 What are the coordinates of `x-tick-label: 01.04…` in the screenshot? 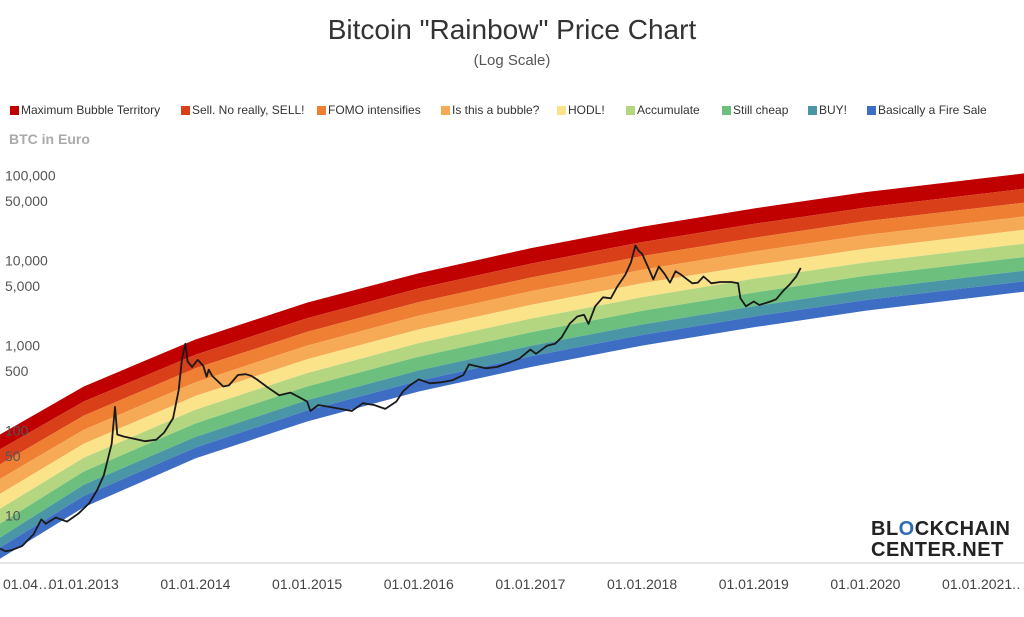 It's located at (27, 584).